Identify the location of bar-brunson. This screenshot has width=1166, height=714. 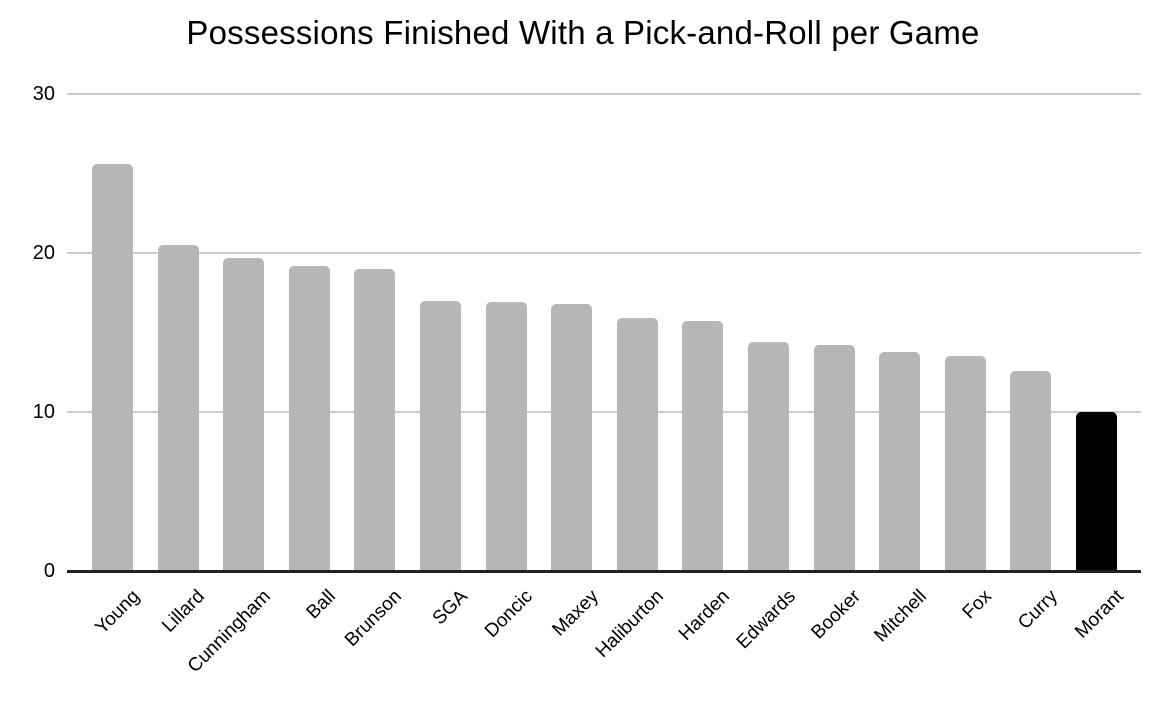
(375, 419).